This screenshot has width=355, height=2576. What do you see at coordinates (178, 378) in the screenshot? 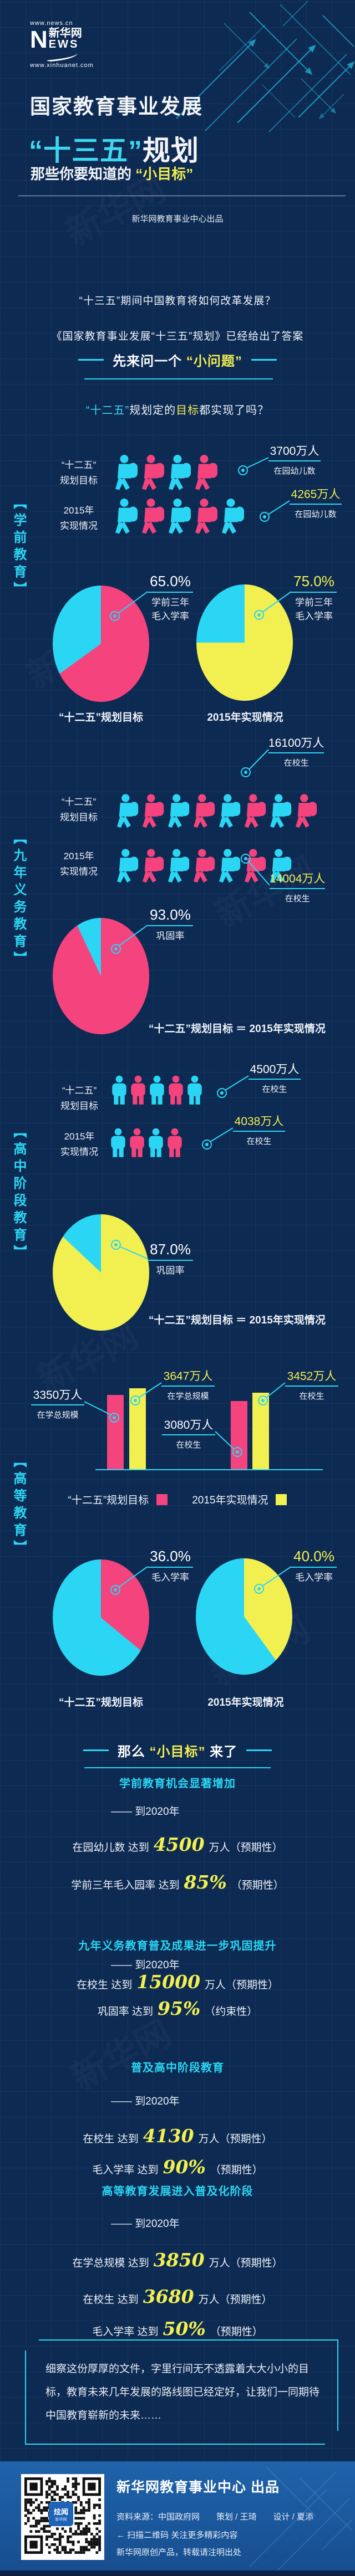
I see `heading-underline` at bounding box center [178, 378].